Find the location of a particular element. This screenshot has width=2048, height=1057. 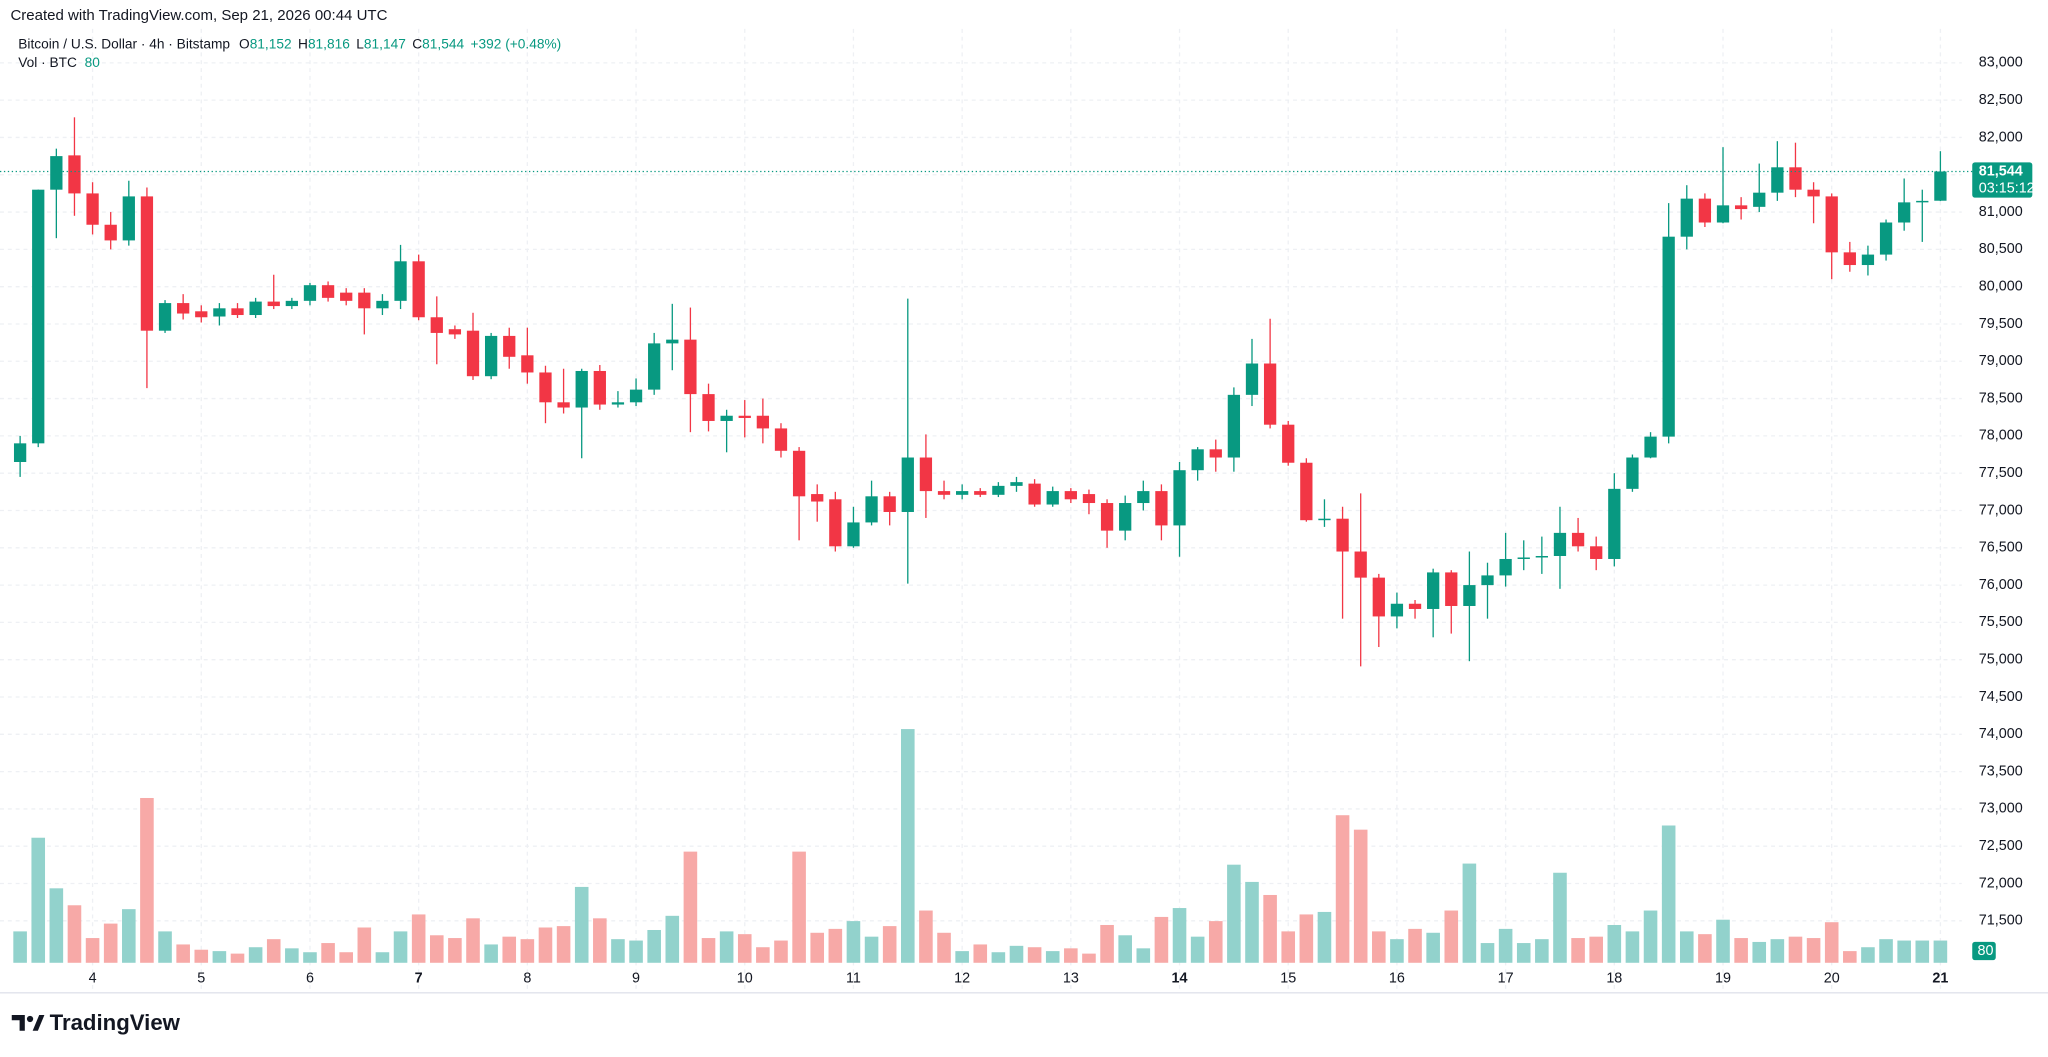

y-tick-label: 74,000 is located at coordinates (2001, 734).